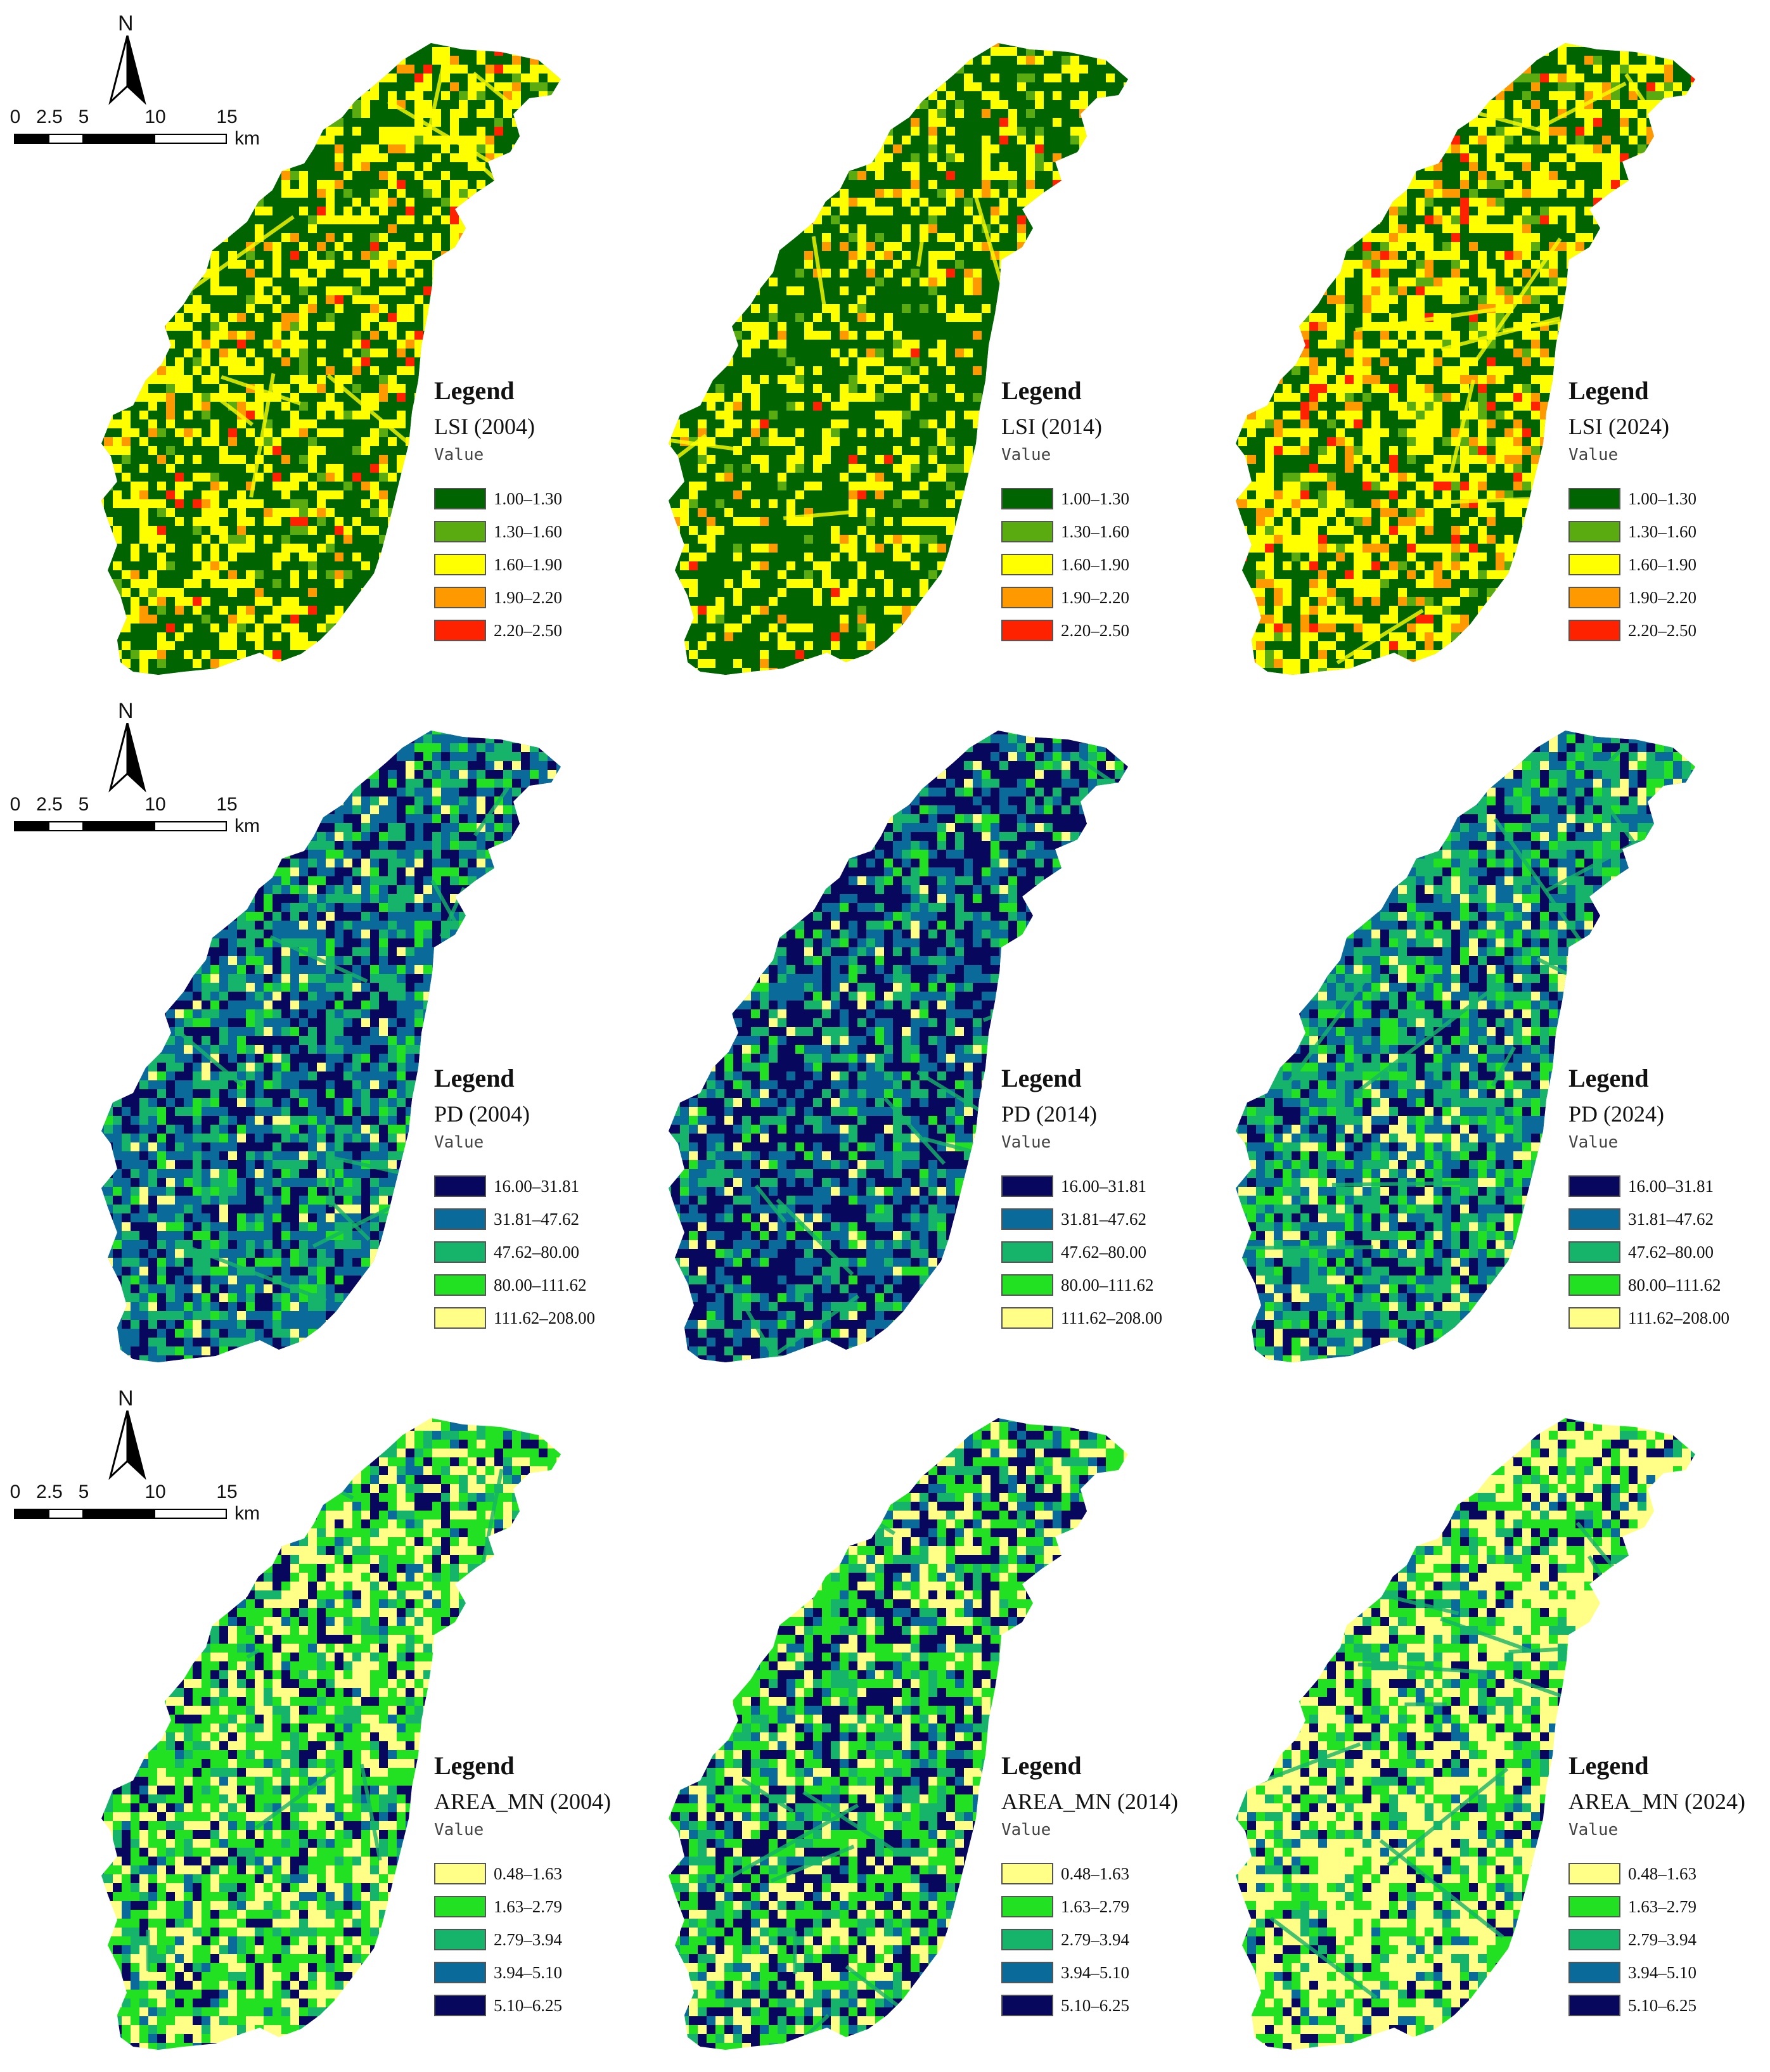  What do you see at coordinates (16, 804) in the screenshot?
I see `scale-tick-label: 0` at bounding box center [16, 804].